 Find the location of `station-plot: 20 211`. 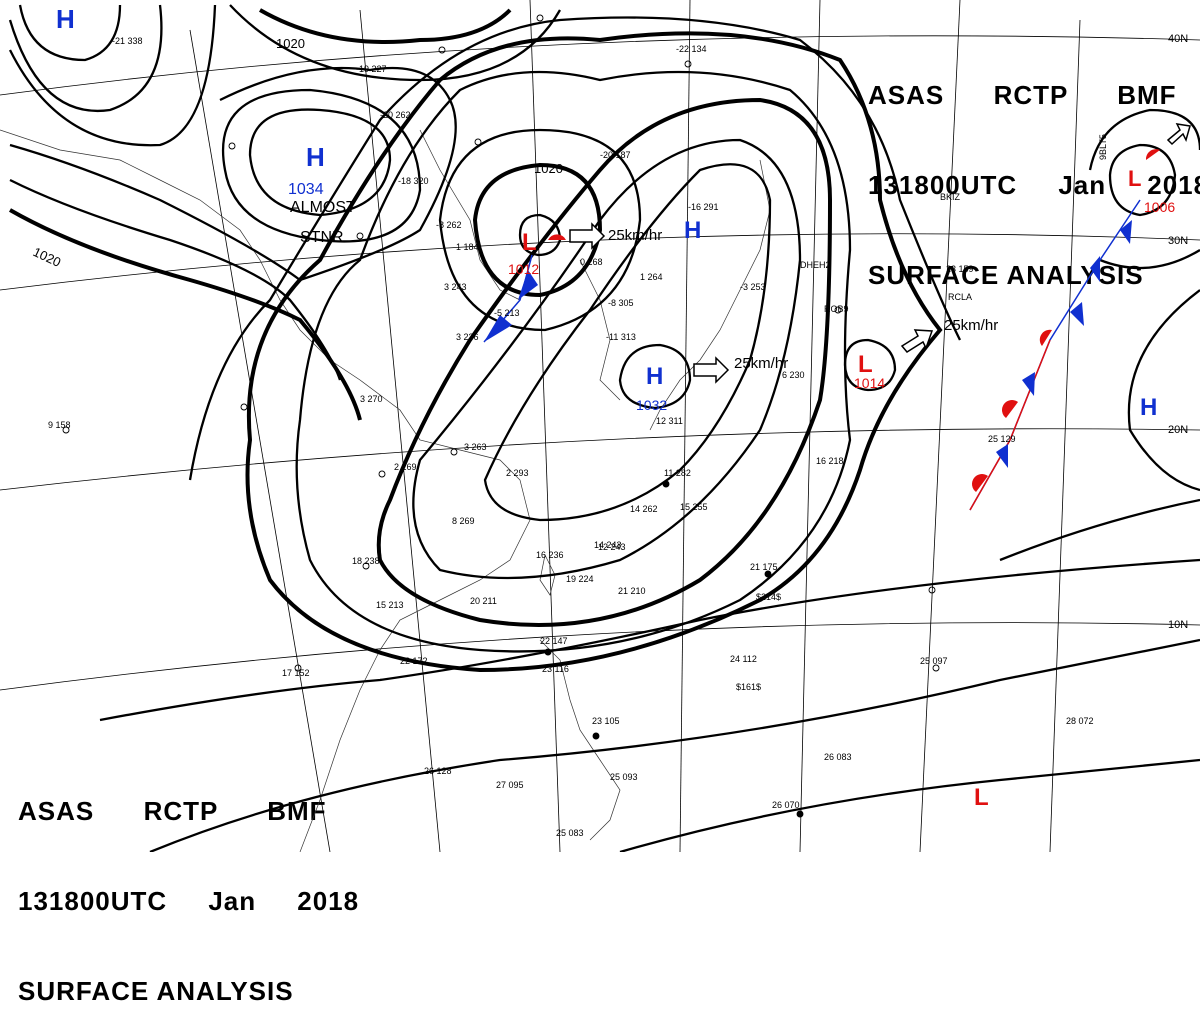

station-plot: 20 211 is located at coordinates (483, 601).